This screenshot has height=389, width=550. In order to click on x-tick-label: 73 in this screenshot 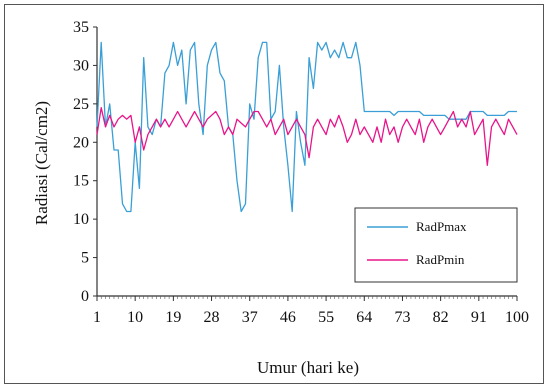, I will do `click(402, 317)`.